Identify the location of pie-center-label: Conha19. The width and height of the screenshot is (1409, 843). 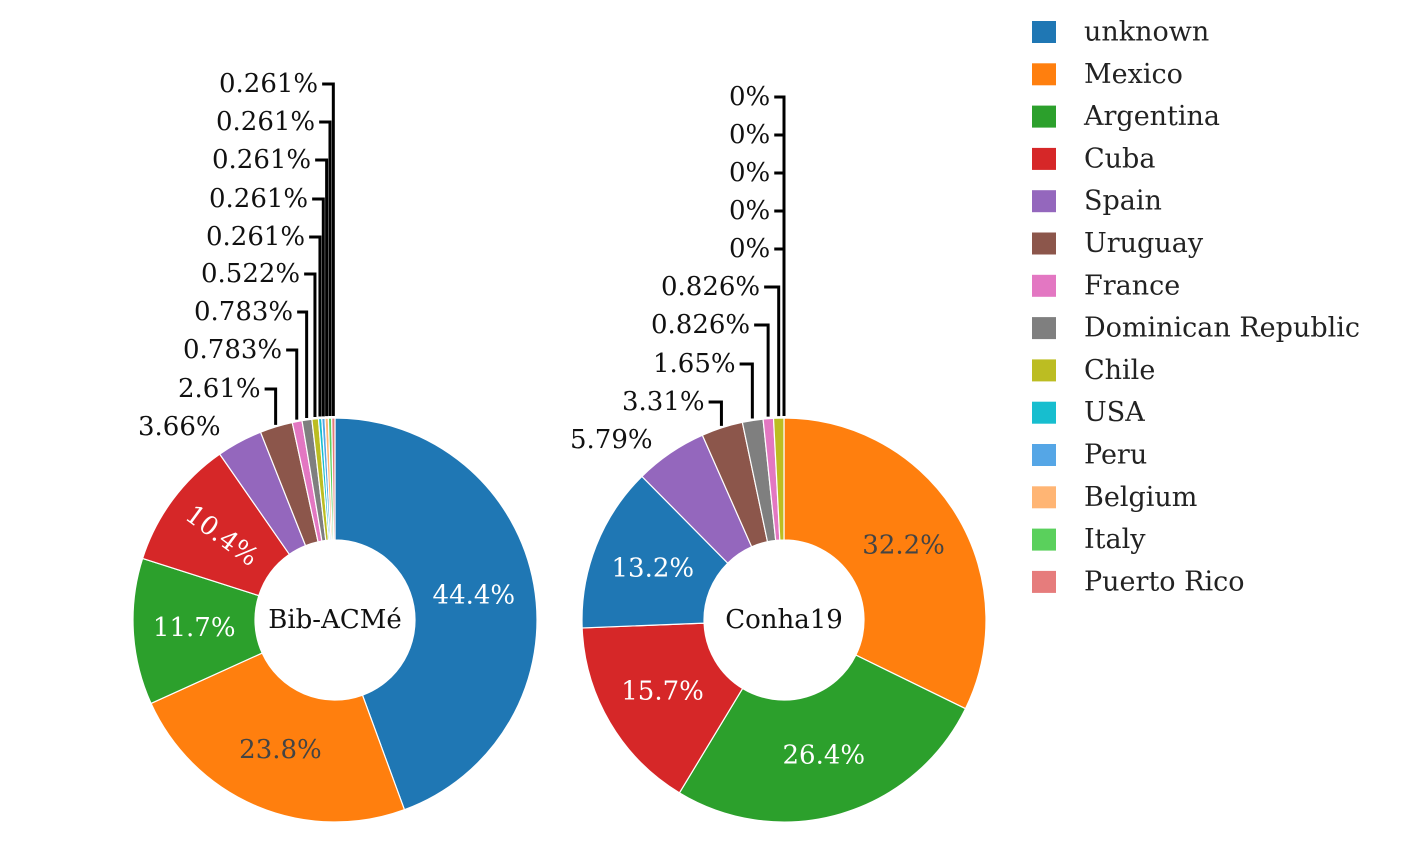
(784, 620).